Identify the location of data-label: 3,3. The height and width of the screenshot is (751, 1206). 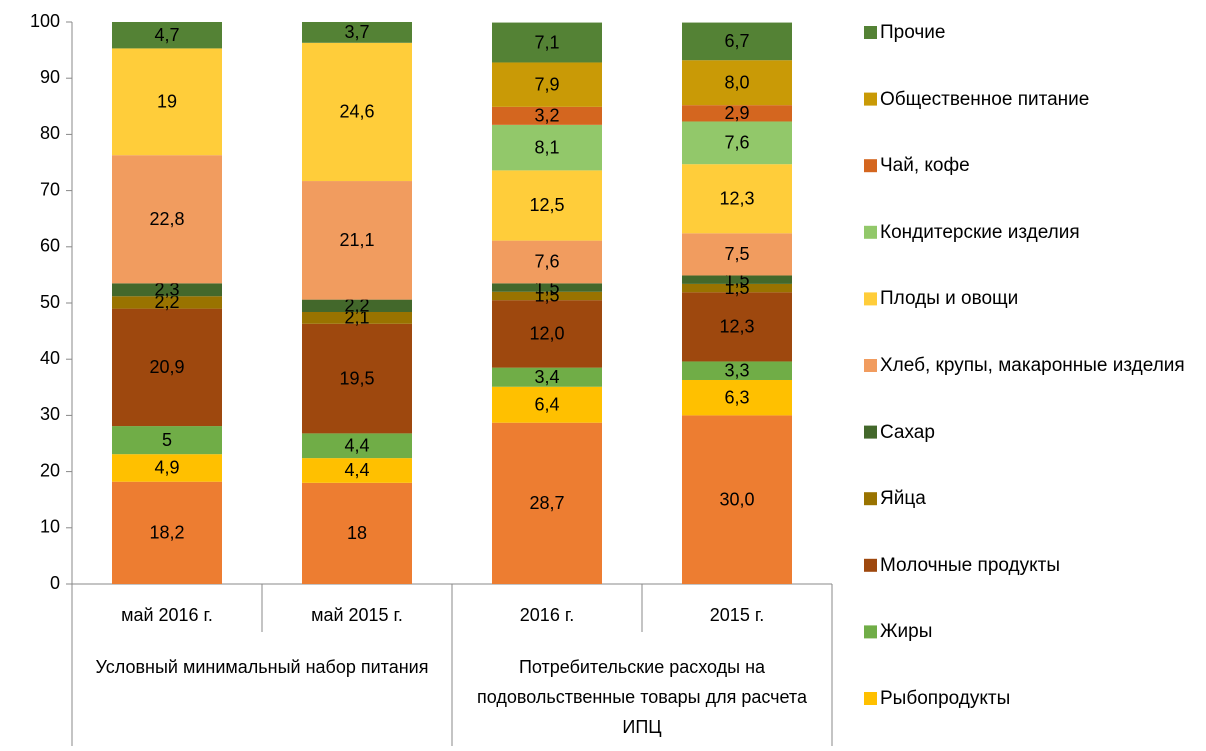
(736, 370).